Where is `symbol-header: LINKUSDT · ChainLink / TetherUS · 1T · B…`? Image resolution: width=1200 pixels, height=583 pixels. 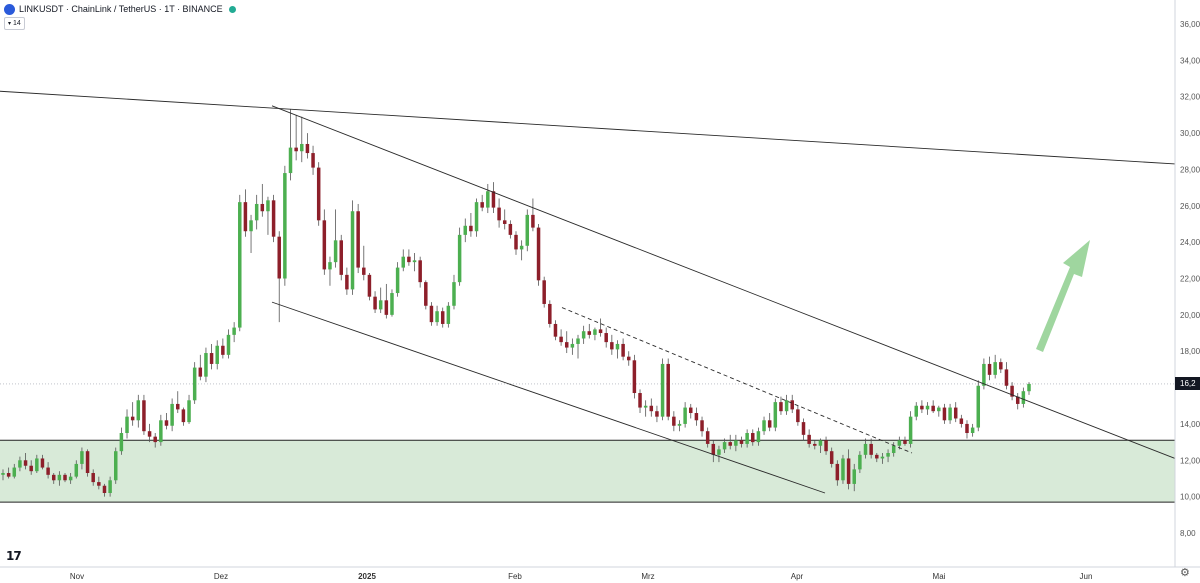
symbol-header: LINKUSDT · ChainLink / TetherUS · 1T · B… is located at coordinates (120, 9).